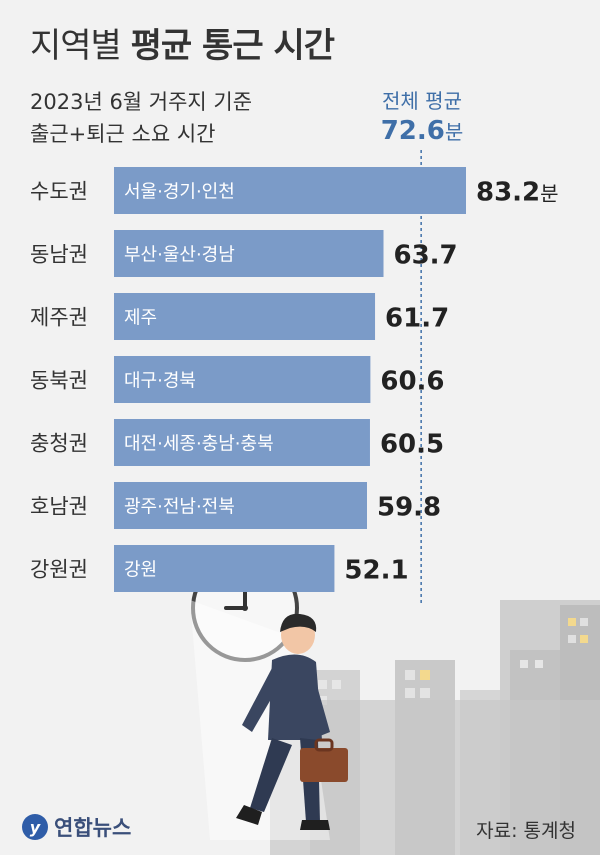 This screenshot has height=855, width=600. Describe the element at coordinates (59, 507) in the screenshot. I see `region-label: 호남권` at that location.